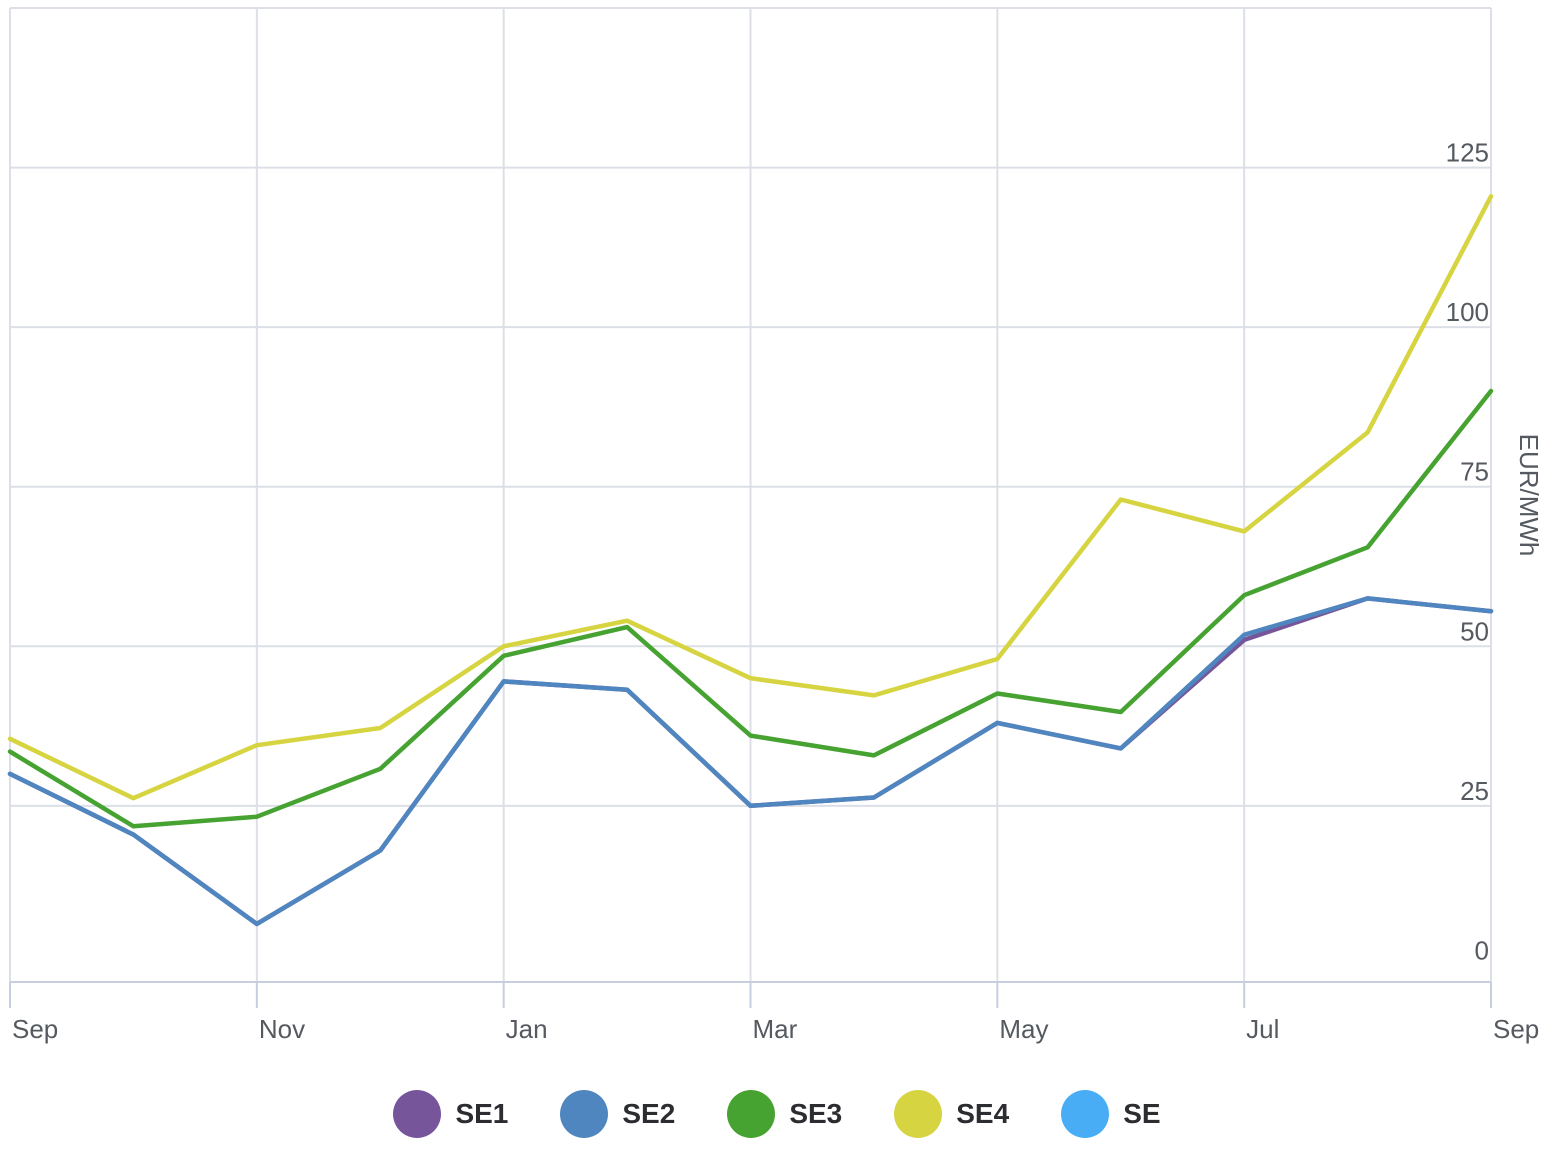 This screenshot has height=1156, width=1554. Describe the element at coordinates (1467, 153) in the screenshot. I see `y-tick-label: 125` at that location.